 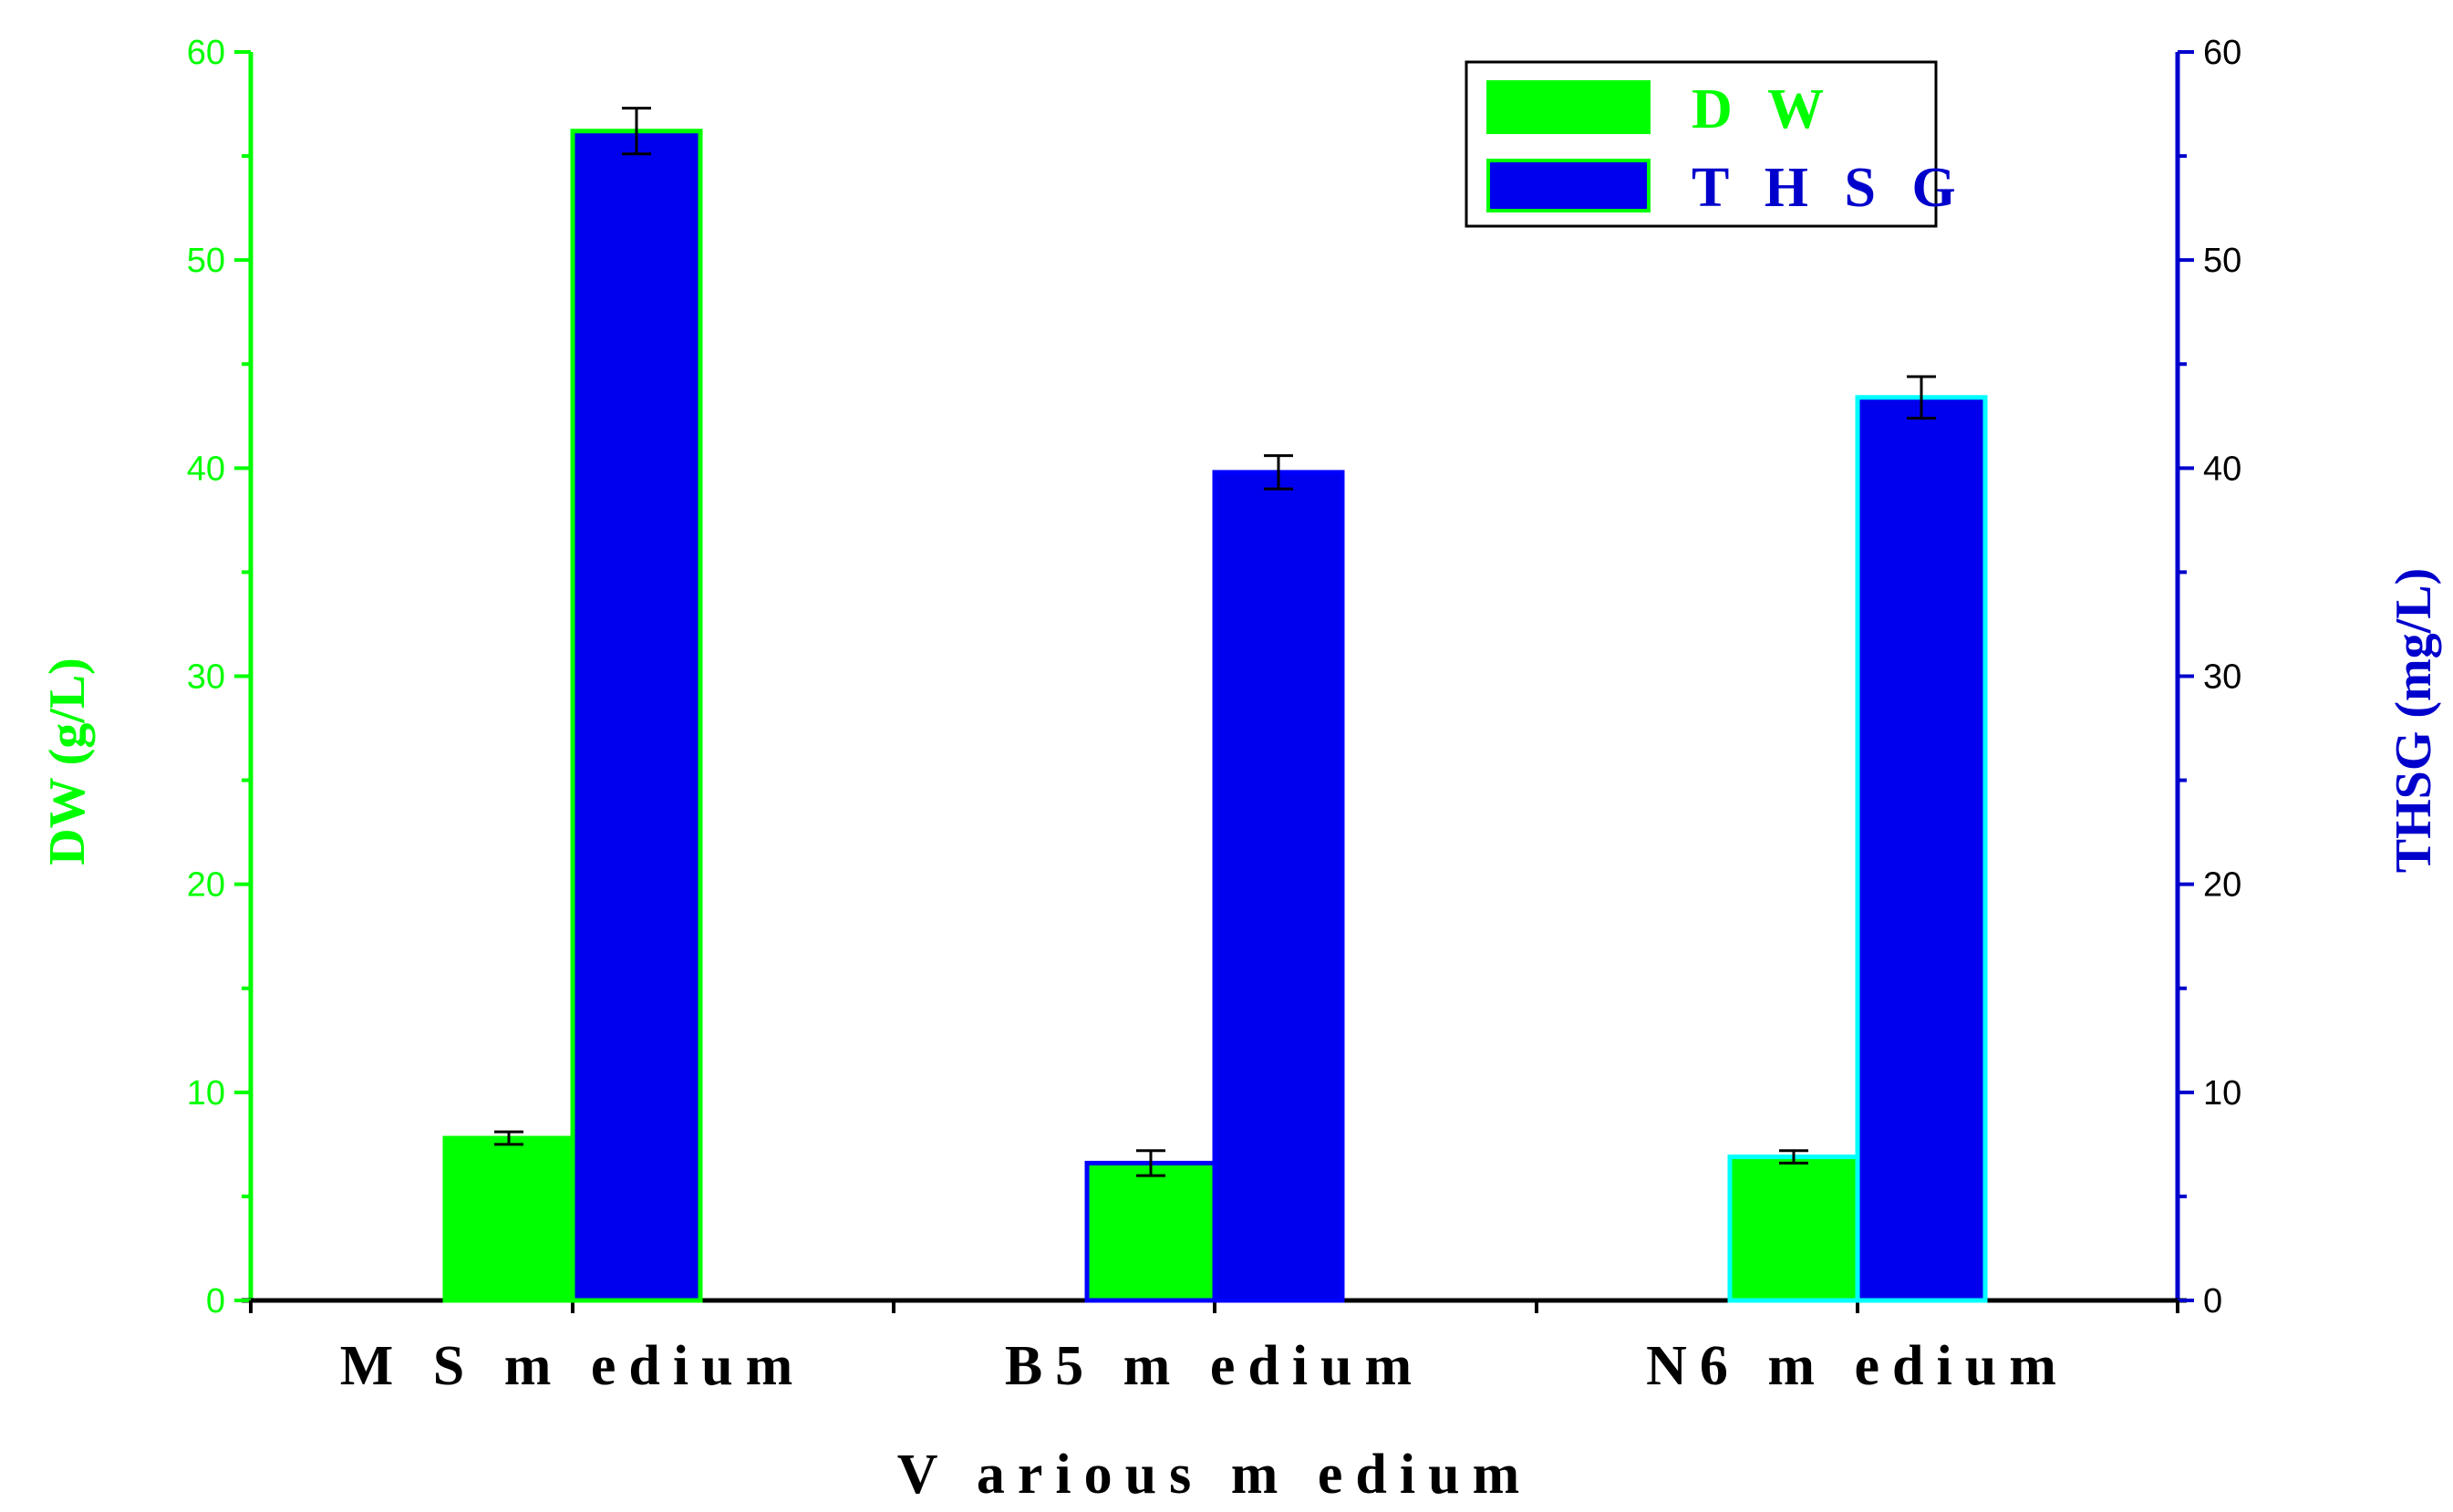 What do you see at coordinates (2222, 677) in the screenshot?
I see `right-tick-label: 30` at bounding box center [2222, 677].